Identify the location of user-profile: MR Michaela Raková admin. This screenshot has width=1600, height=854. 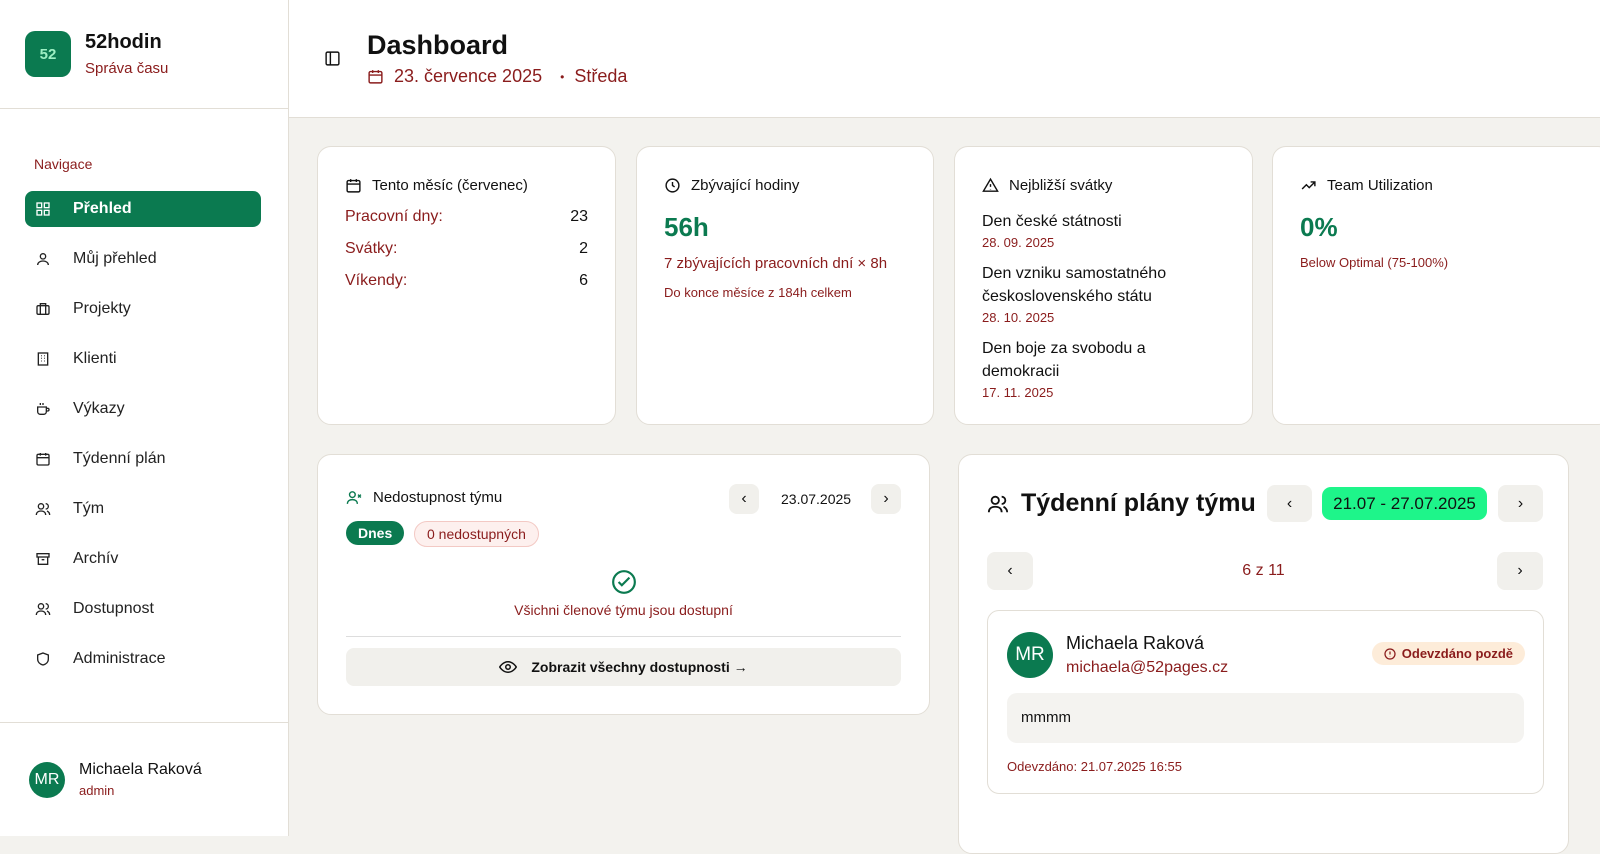
(144, 779).